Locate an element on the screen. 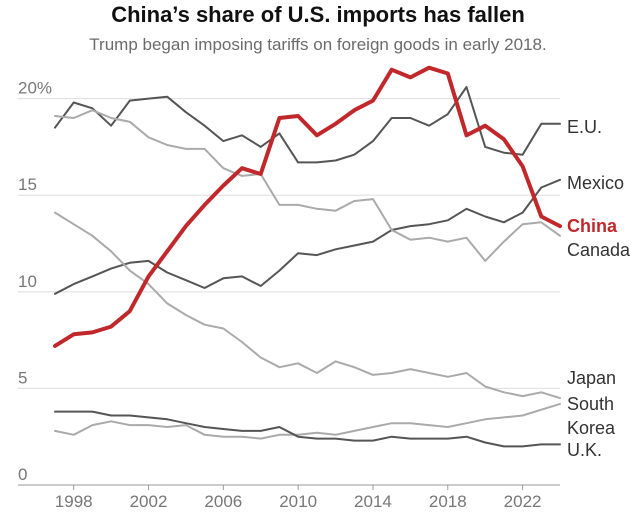 This screenshot has height=512, width=636. series-label-u-k-: U.K. is located at coordinates (584, 450).